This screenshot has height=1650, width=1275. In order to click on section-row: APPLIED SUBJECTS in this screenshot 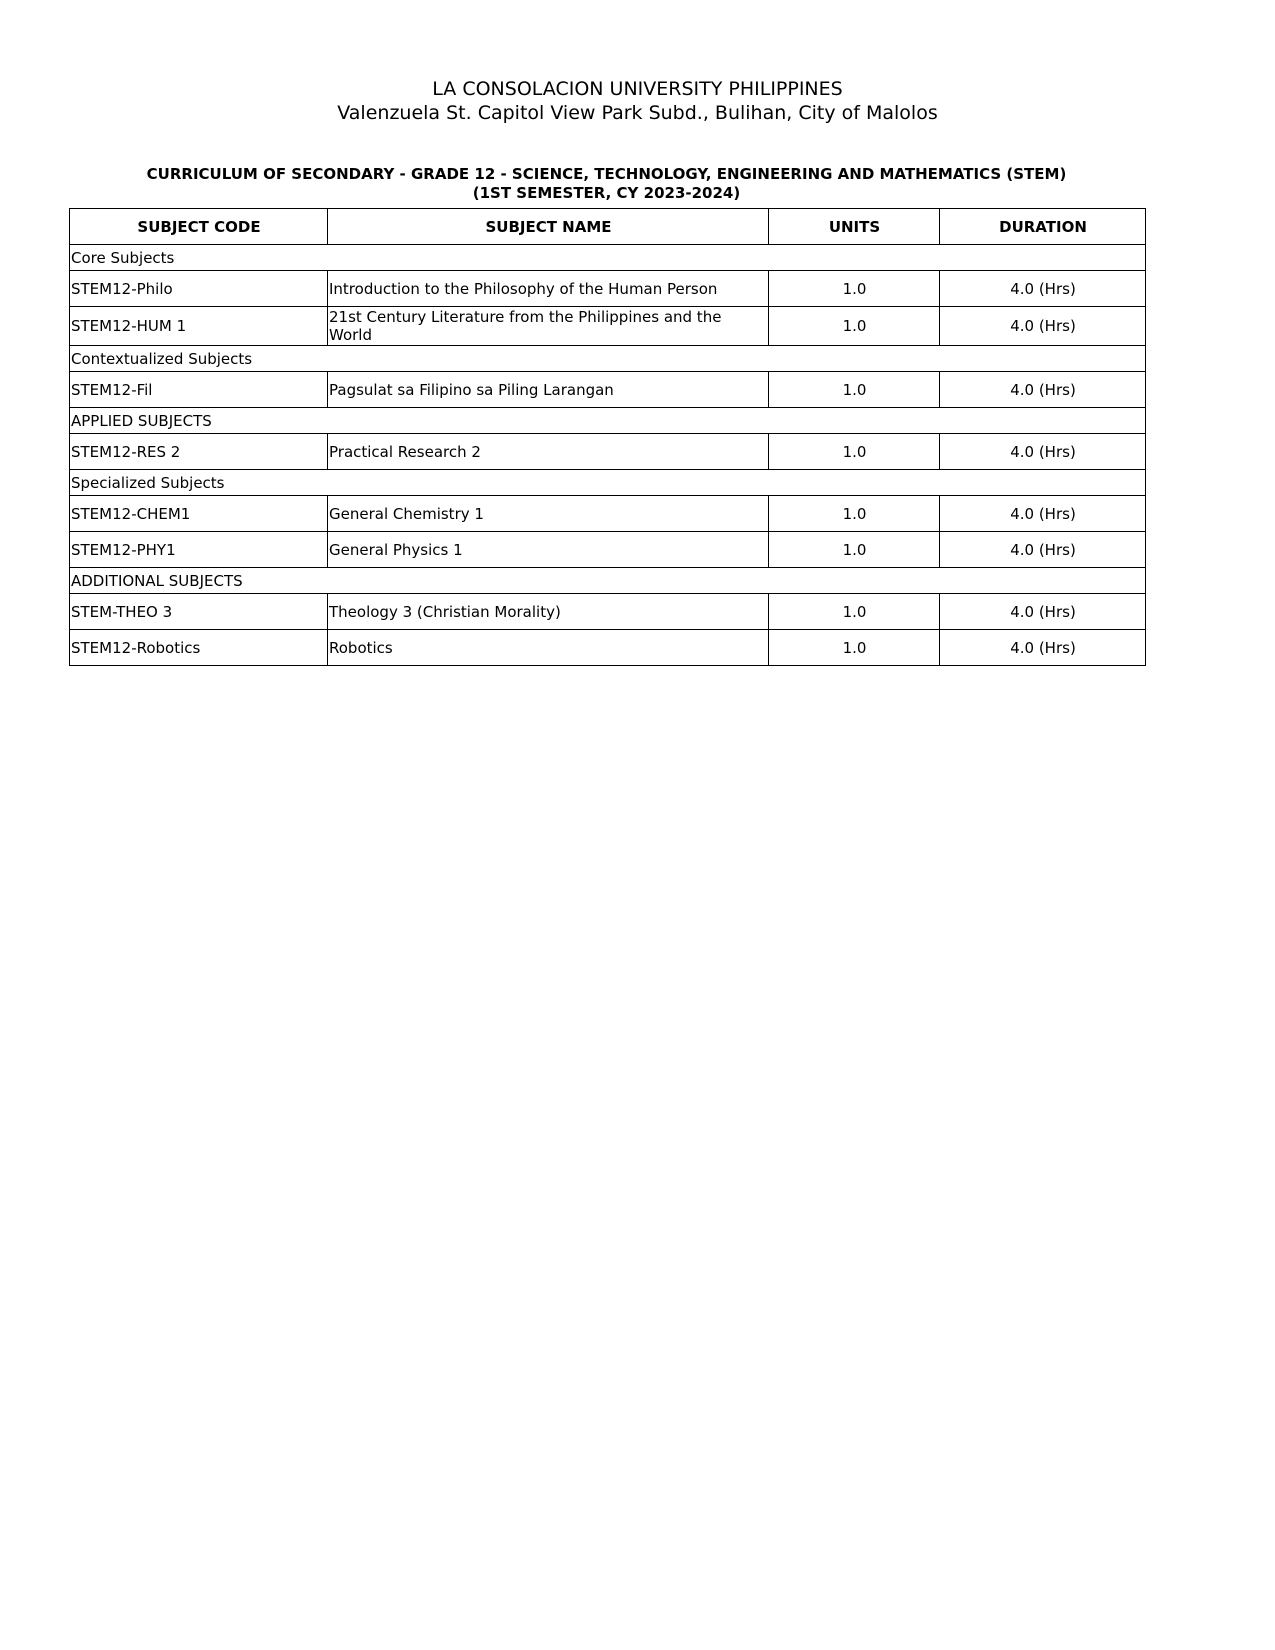, I will do `click(607, 420)`.